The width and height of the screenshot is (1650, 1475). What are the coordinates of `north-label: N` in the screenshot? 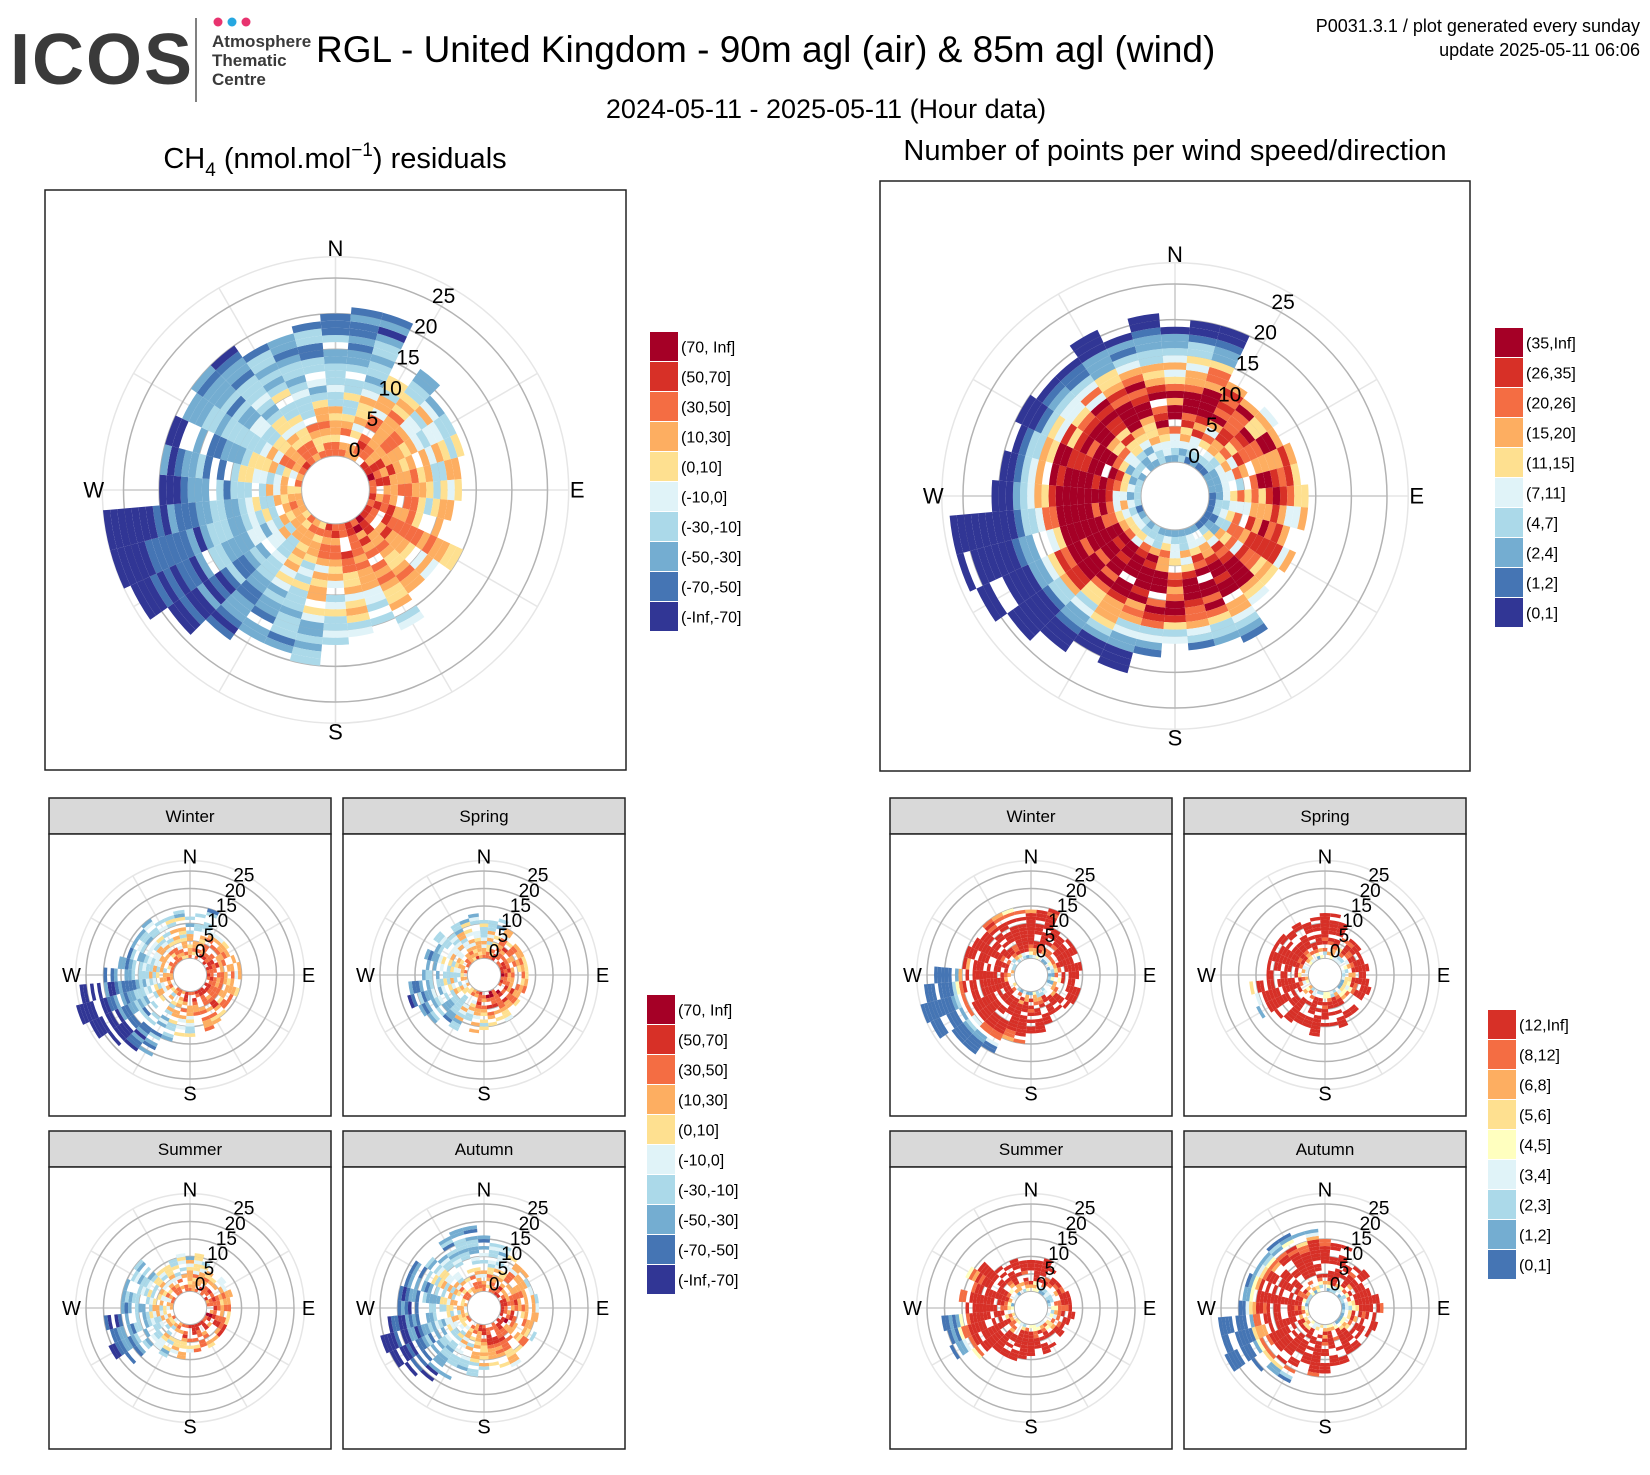 It's located at (1031, 1190).